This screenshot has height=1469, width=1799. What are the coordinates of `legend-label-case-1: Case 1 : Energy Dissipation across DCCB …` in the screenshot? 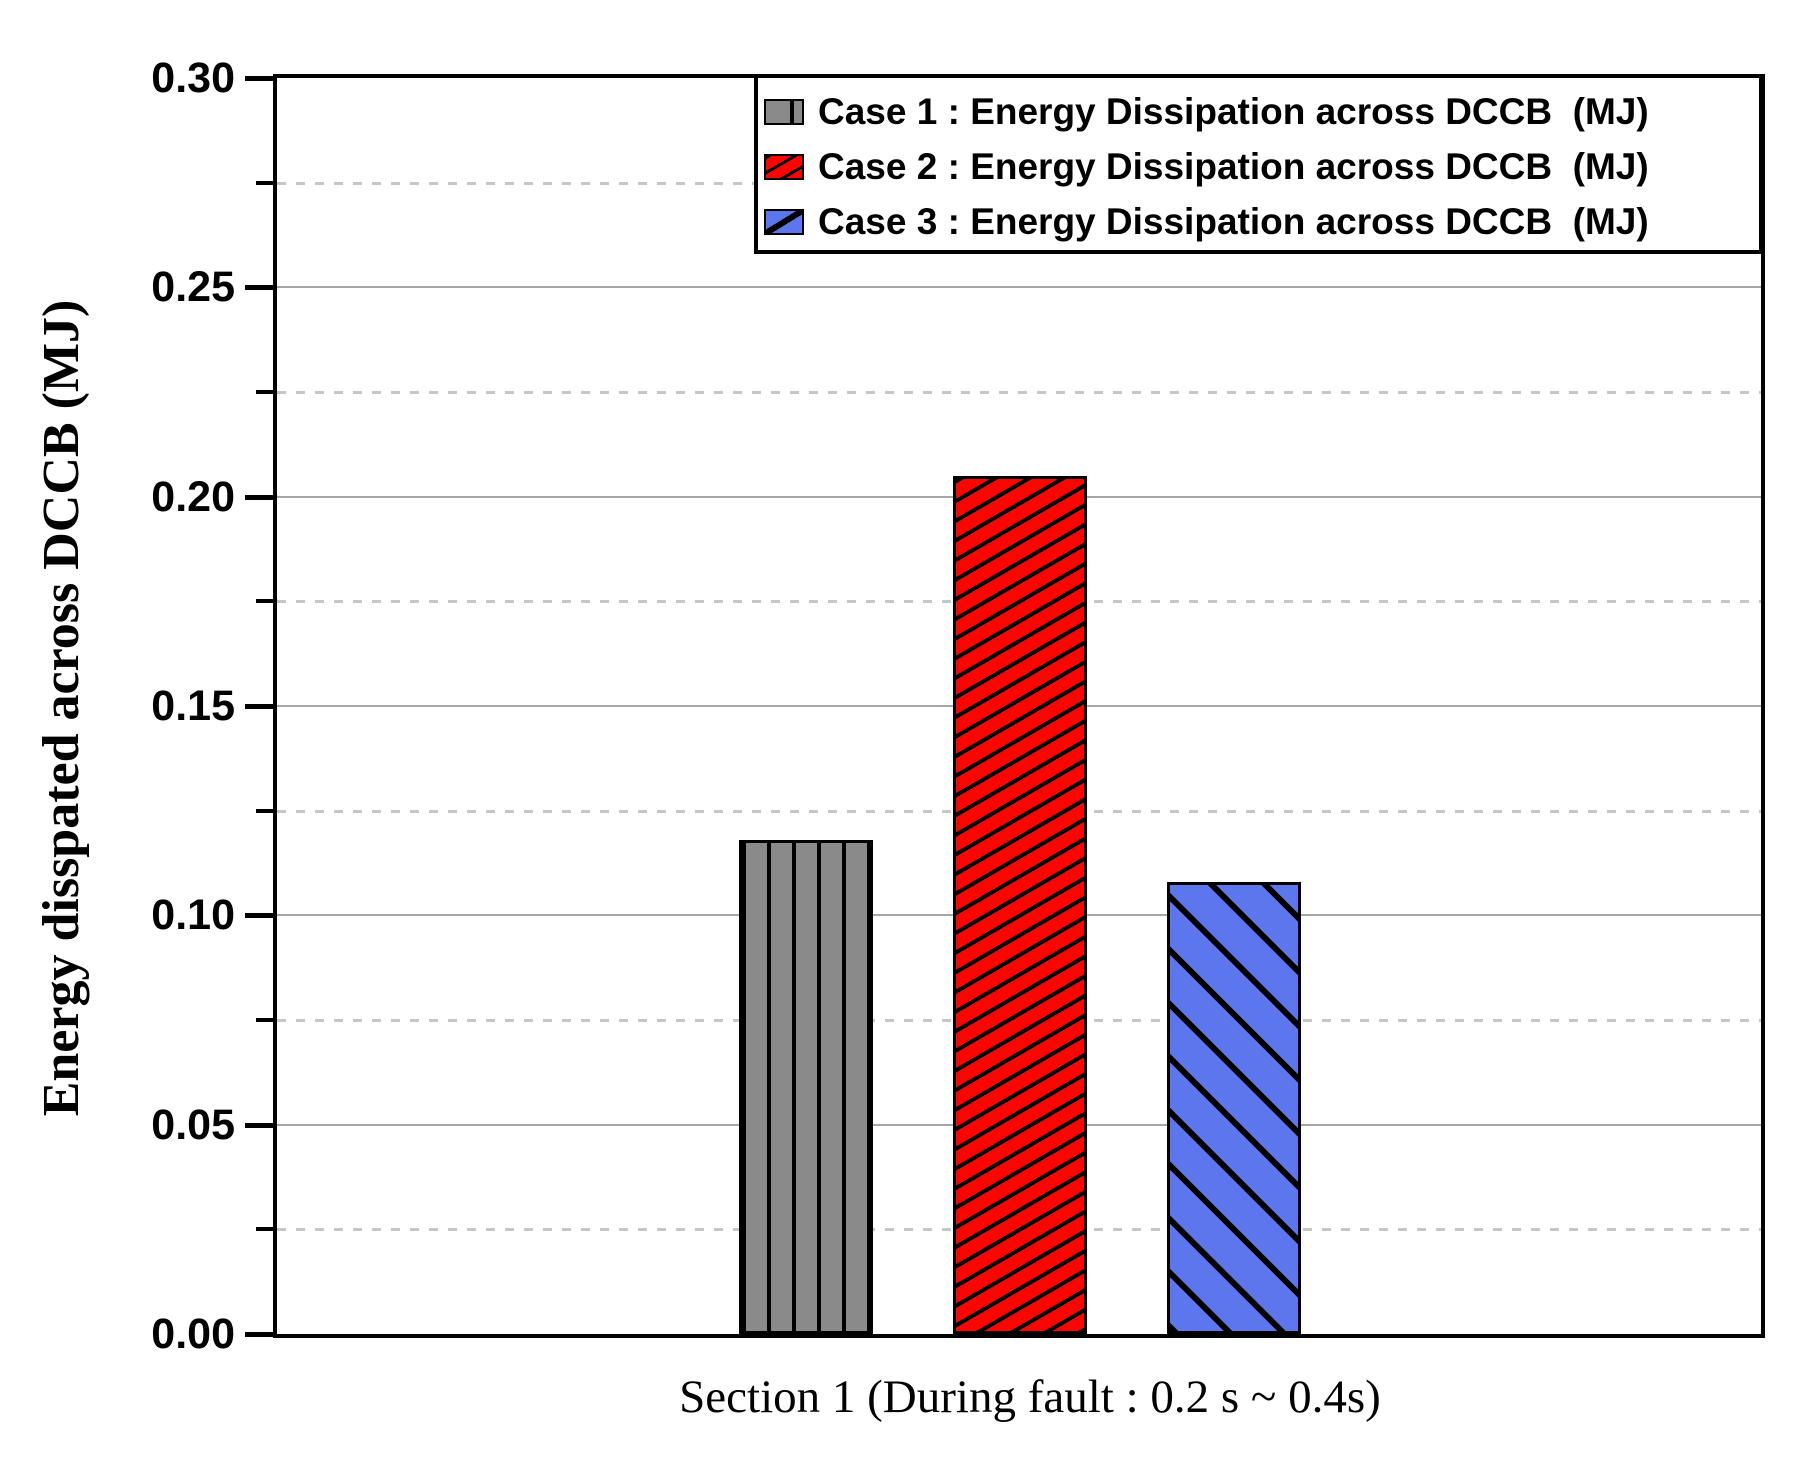 It's located at (1233, 111).